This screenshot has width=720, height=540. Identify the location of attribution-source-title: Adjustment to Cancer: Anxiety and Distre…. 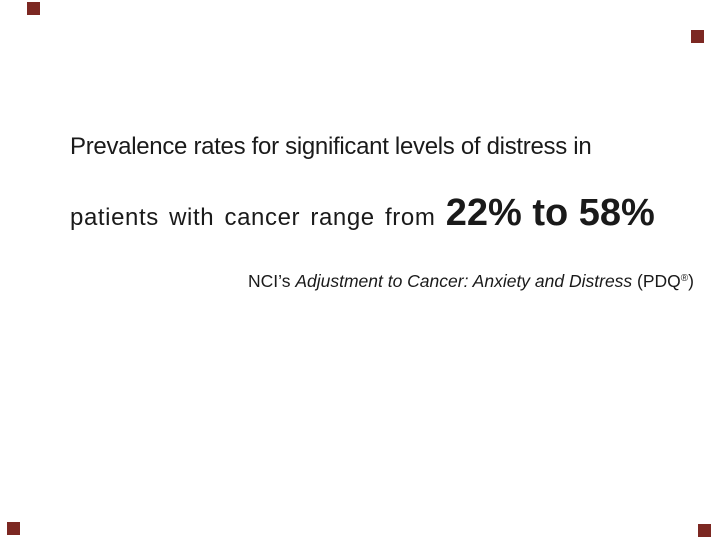
(464, 281).